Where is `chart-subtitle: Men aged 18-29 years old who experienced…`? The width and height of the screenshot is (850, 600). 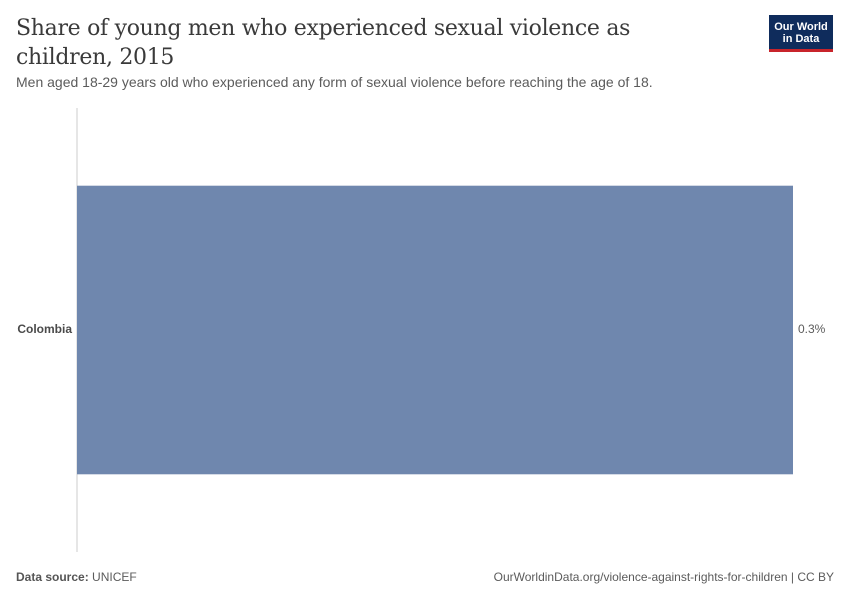 chart-subtitle: Men aged 18-29 years old who experienced… is located at coordinates (334, 82).